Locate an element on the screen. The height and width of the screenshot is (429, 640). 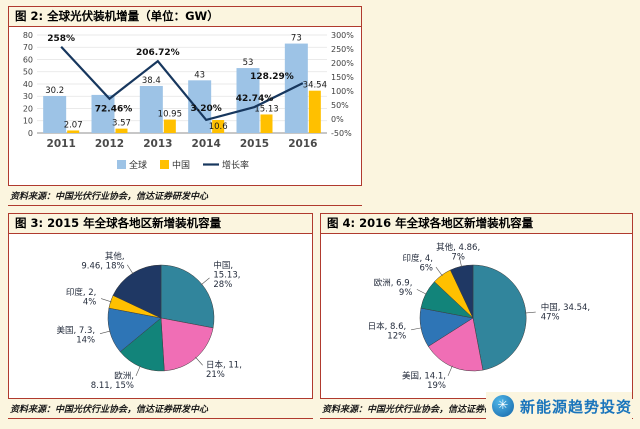
figure-3-source: 资料来源：中国光伏行业协会，信达证券研发中心 is located at coordinates (160, 409).